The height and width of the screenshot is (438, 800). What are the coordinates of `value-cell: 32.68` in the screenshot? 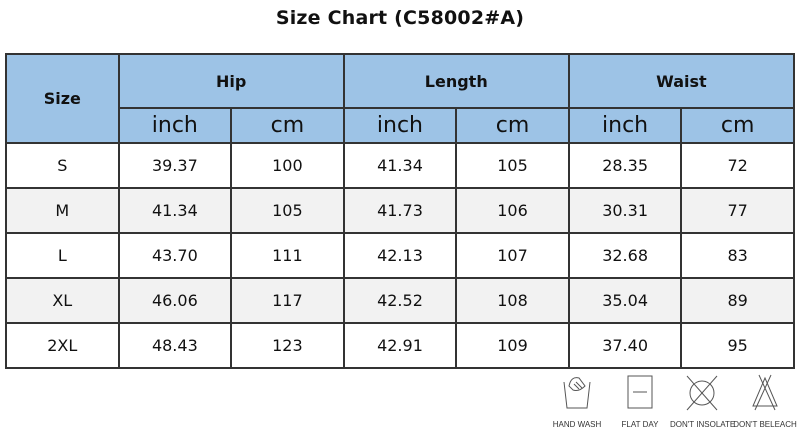 It's located at (625, 255).